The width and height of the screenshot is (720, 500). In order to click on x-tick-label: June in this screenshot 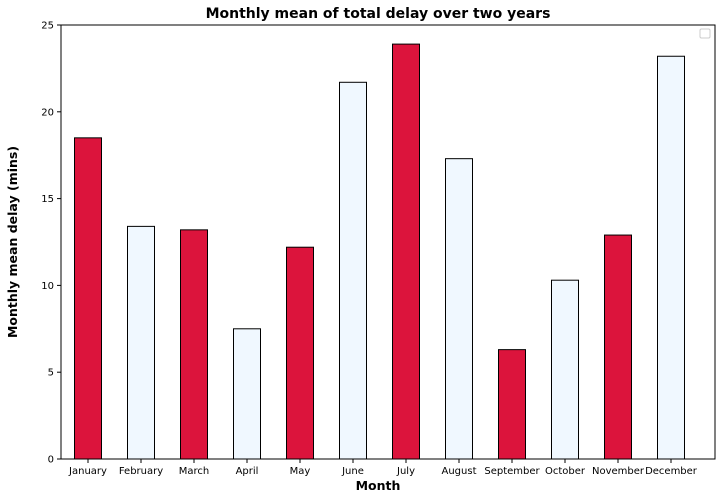, I will do `click(352, 471)`.